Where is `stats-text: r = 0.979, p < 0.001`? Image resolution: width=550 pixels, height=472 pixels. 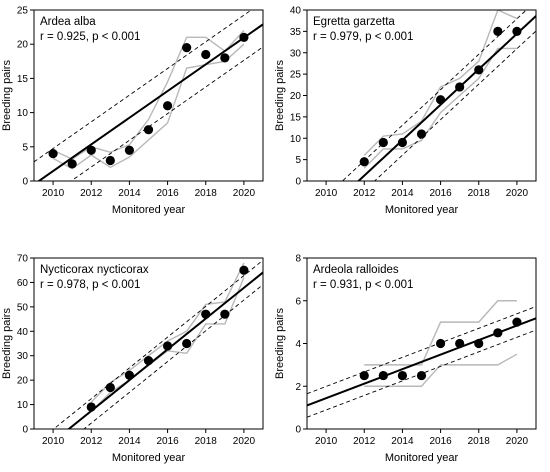 stats-text: r = 0.979, p < 0.001 is located at coordinates (363, 37).